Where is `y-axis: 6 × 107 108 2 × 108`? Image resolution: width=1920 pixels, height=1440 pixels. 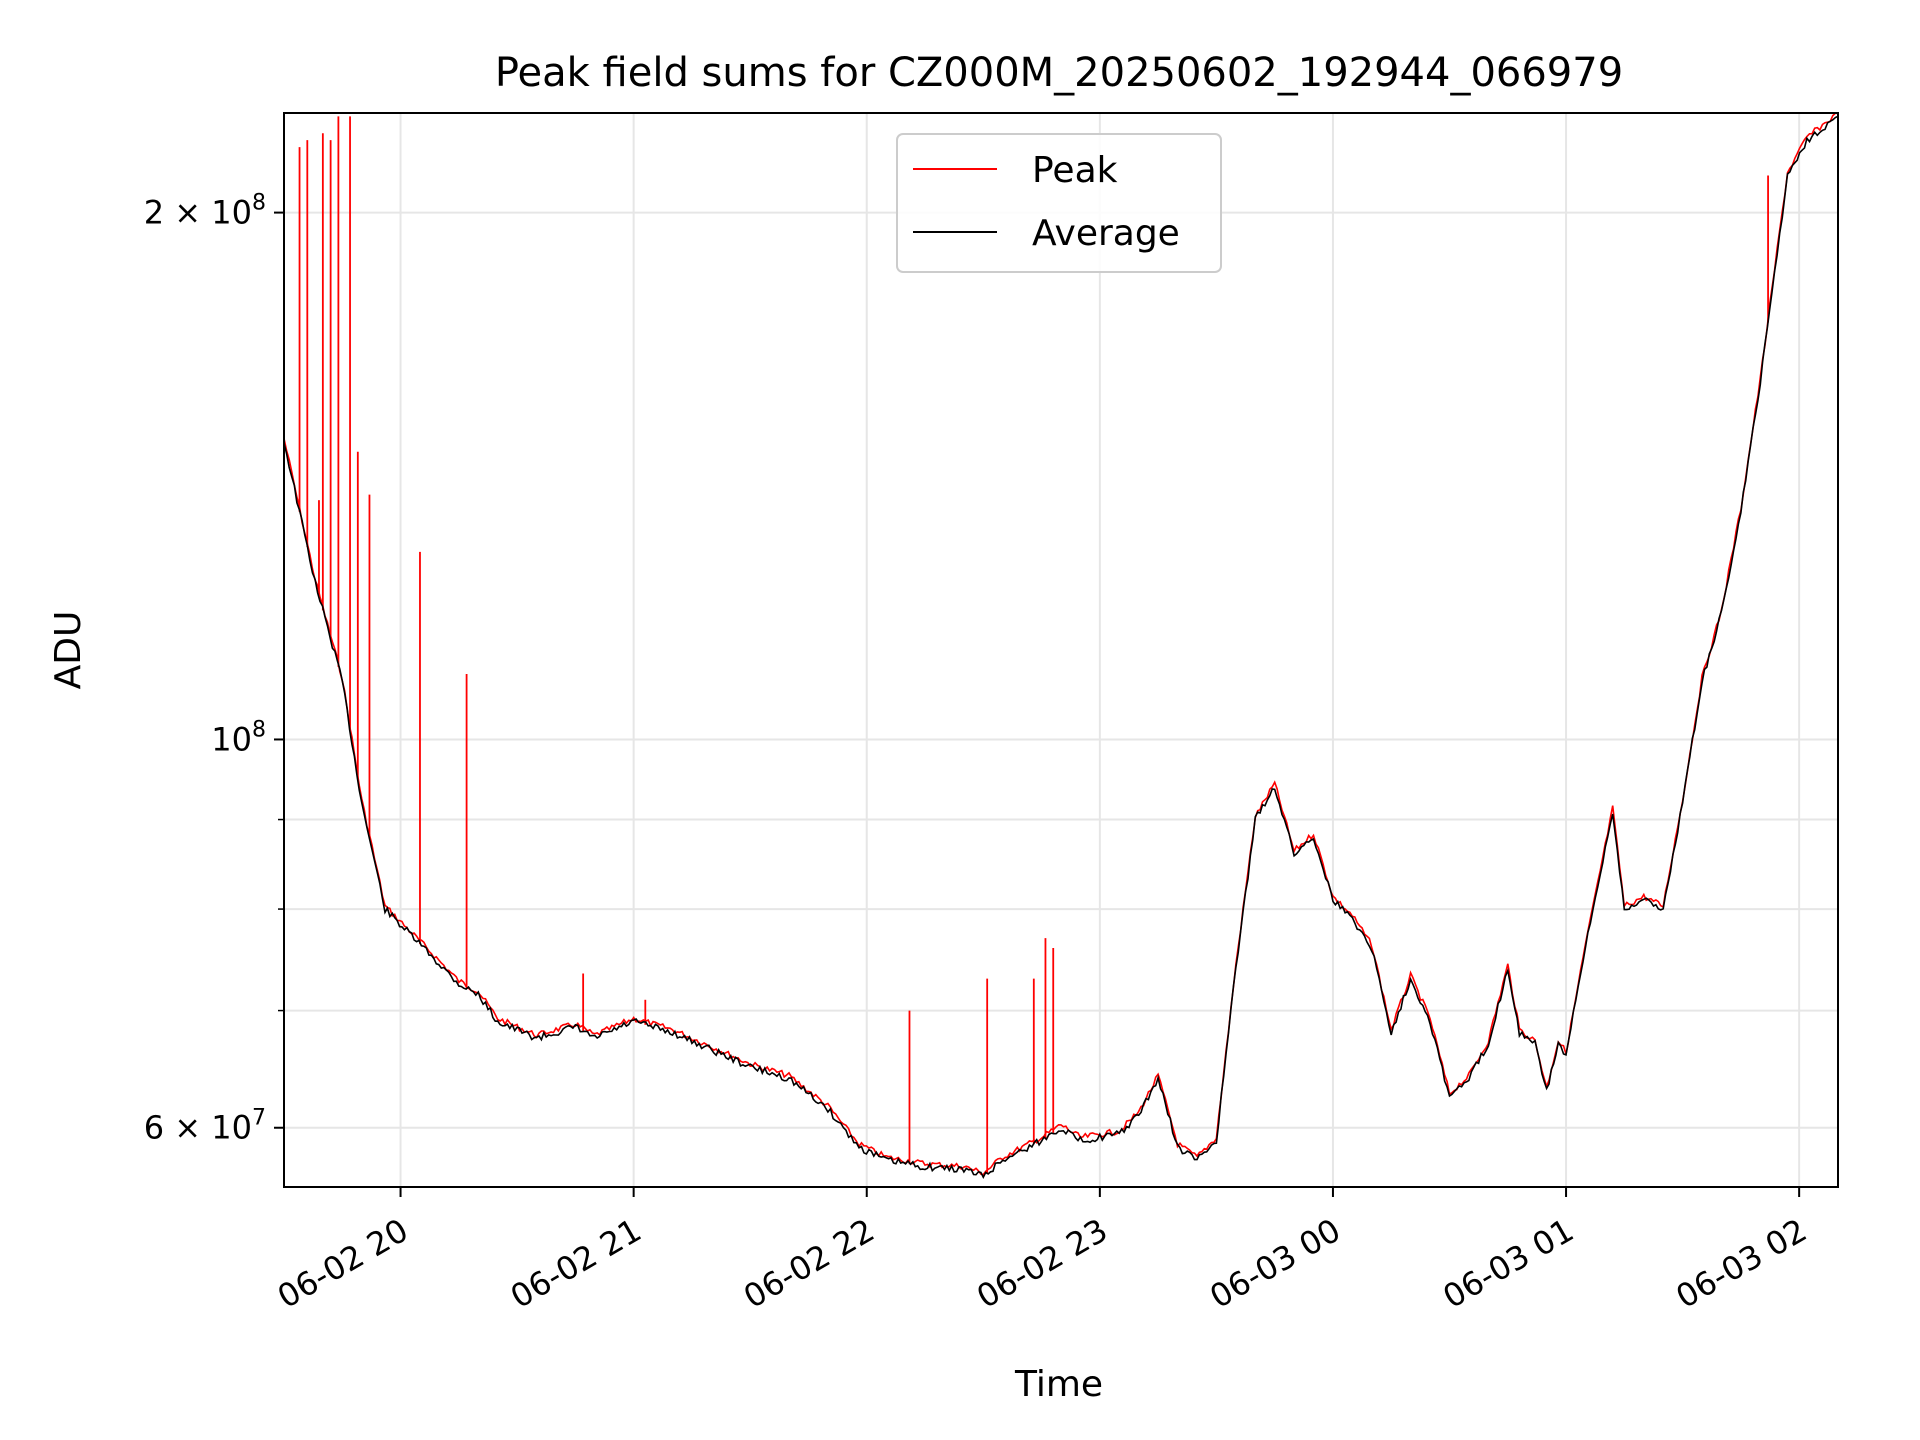
y-axis: 6 × 107 108 2 × 108 is located at coordinates (214, 669).